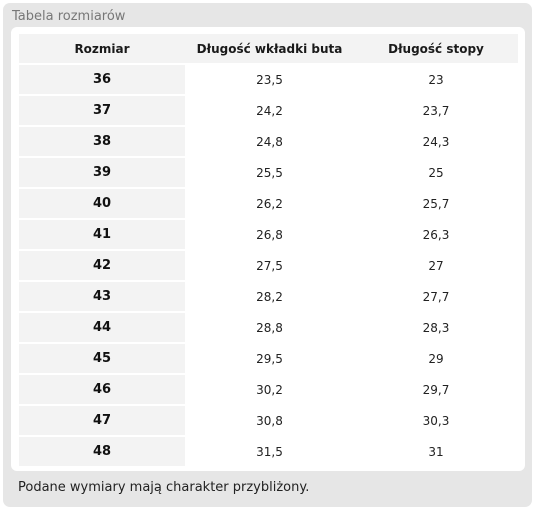 Image resolution: width=538 pixels, height=513 pixels. What do you see at coordinates (102, 265) in the screenshot?
I see `cell-size: 42` at bounding box center [102, 265].